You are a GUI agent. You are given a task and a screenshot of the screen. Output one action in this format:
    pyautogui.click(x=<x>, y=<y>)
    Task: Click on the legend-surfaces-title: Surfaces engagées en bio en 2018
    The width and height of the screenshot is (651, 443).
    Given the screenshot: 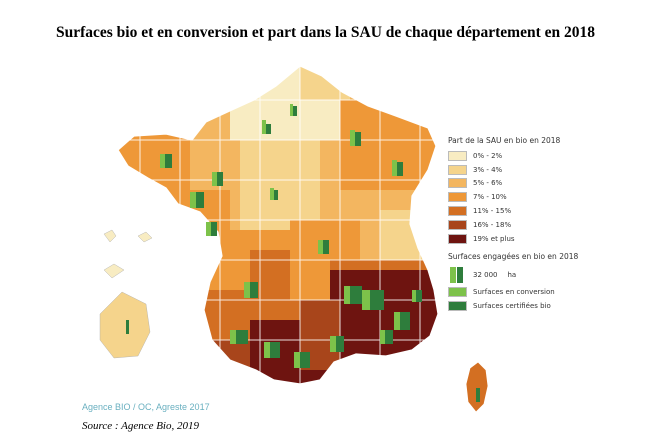 What is the action you would take?
    pyautogui.click(x=513, y=256)
    